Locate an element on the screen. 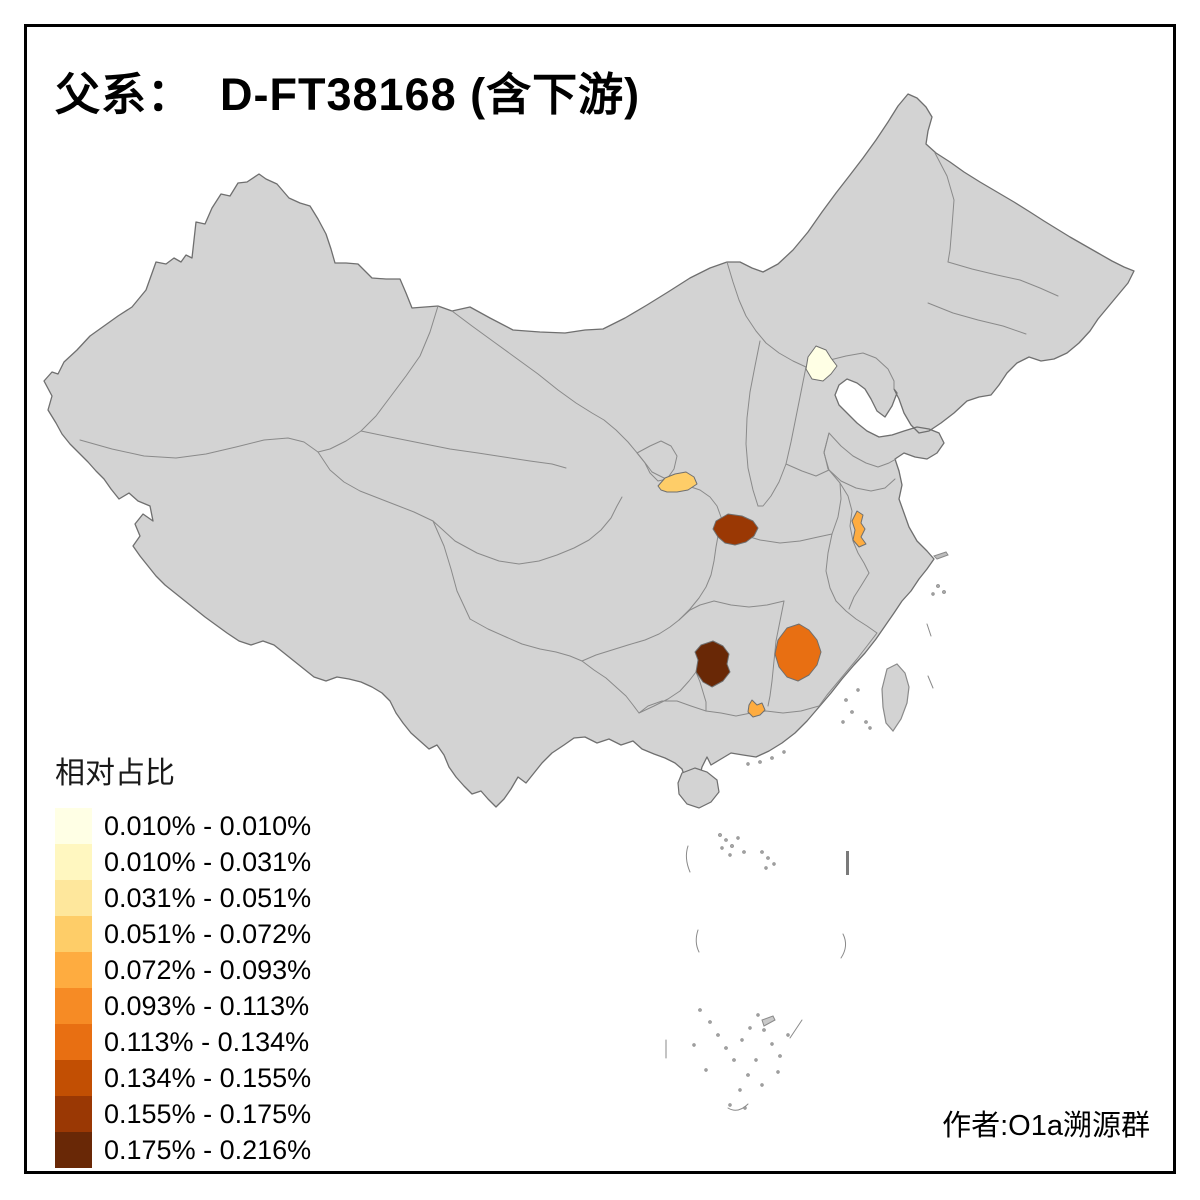 This screenshot has height=1200, width=1200. region-beijing is located at coordinates (821, 363).